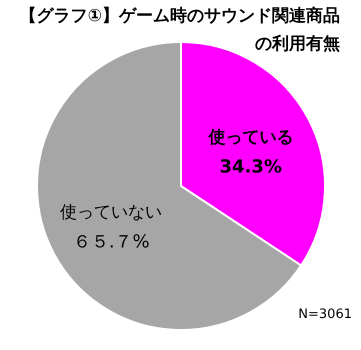 This screenshot has width=361, height=350. I want to click on text: N=3061, so click(325, 314).